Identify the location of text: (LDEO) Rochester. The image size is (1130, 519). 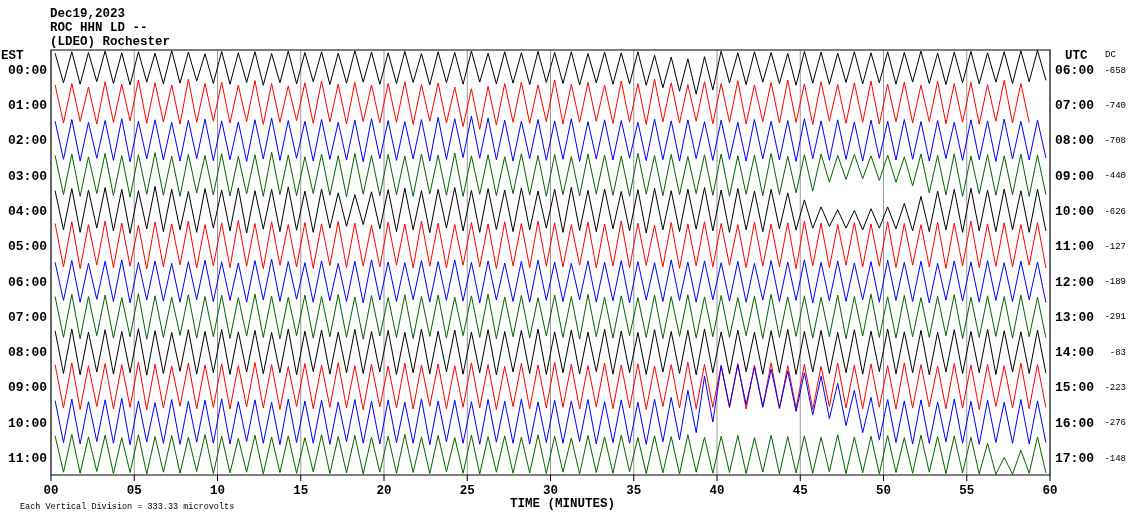
(110, 42).